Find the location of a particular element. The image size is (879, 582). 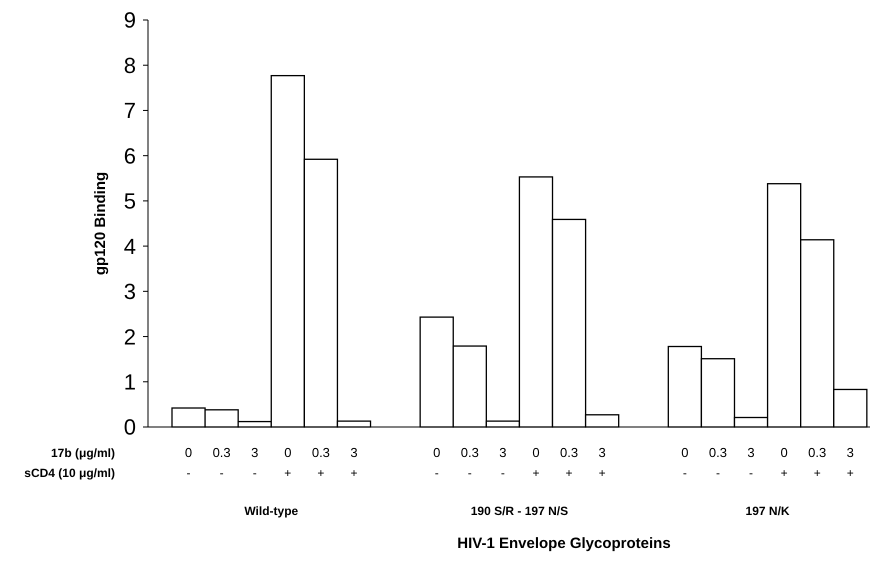

y-tick-label: 4 is located at coordinates (130, 246).